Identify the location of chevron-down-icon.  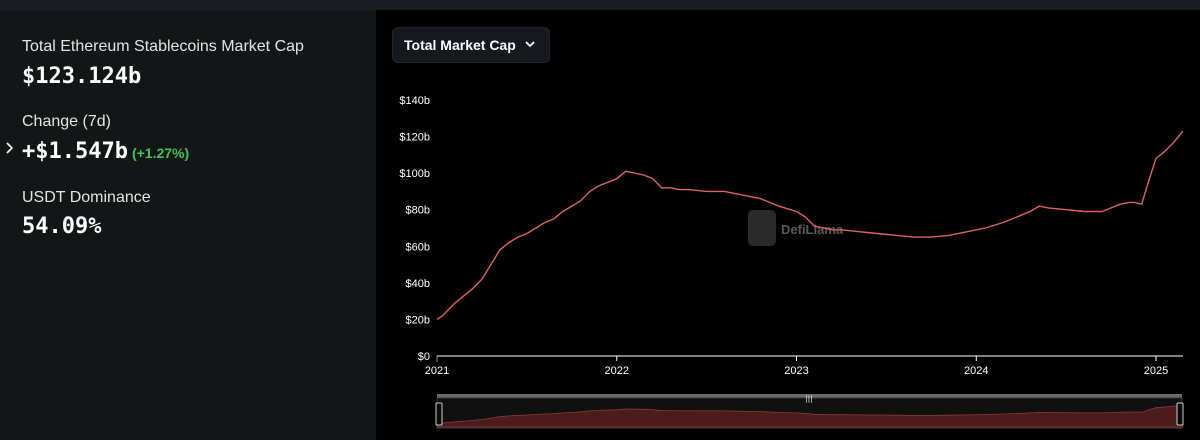
(530, 44).